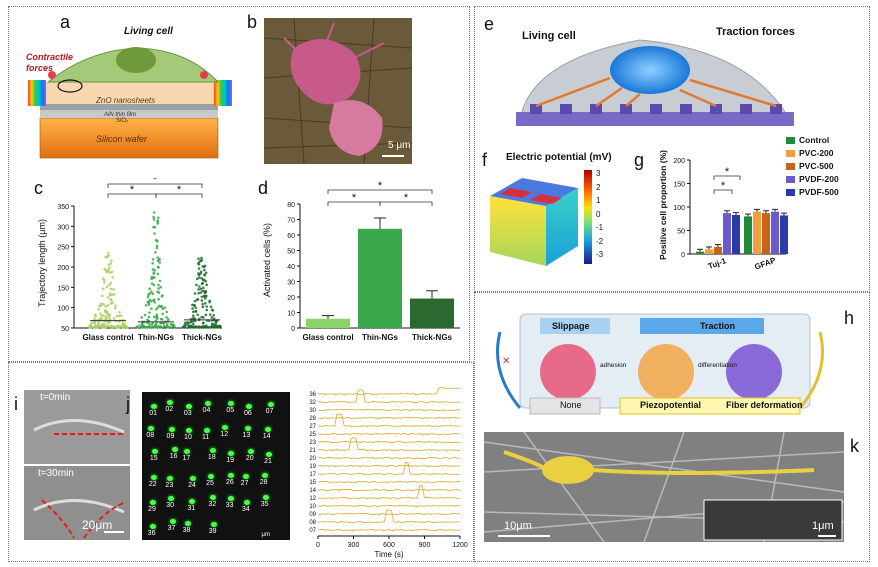 The image size is (878, 567). Describe the element at coordinates (655, 82) in the screenshot. I see `panel-e-illustration` at that location.